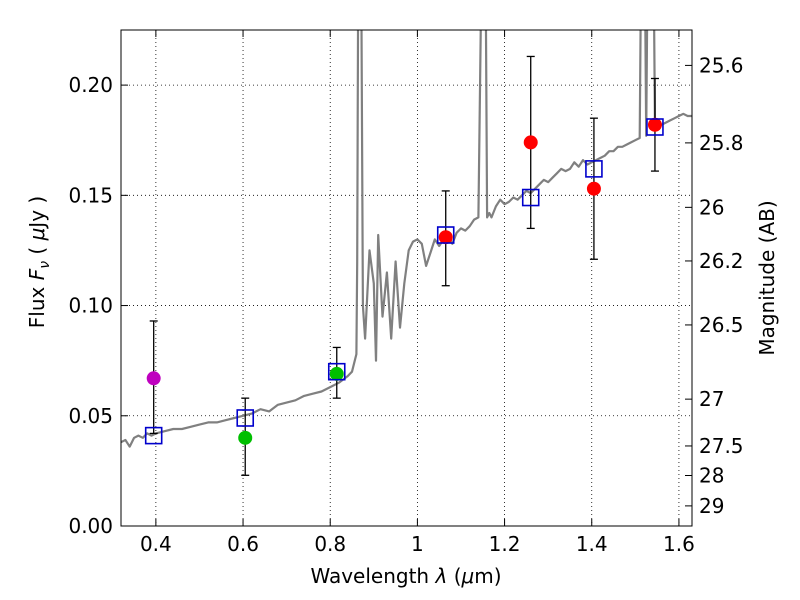  What do you see at coordinates (711, 399) in the screenshot?
I see `mag-tick-label: 27` at bounding box center [711, 399].